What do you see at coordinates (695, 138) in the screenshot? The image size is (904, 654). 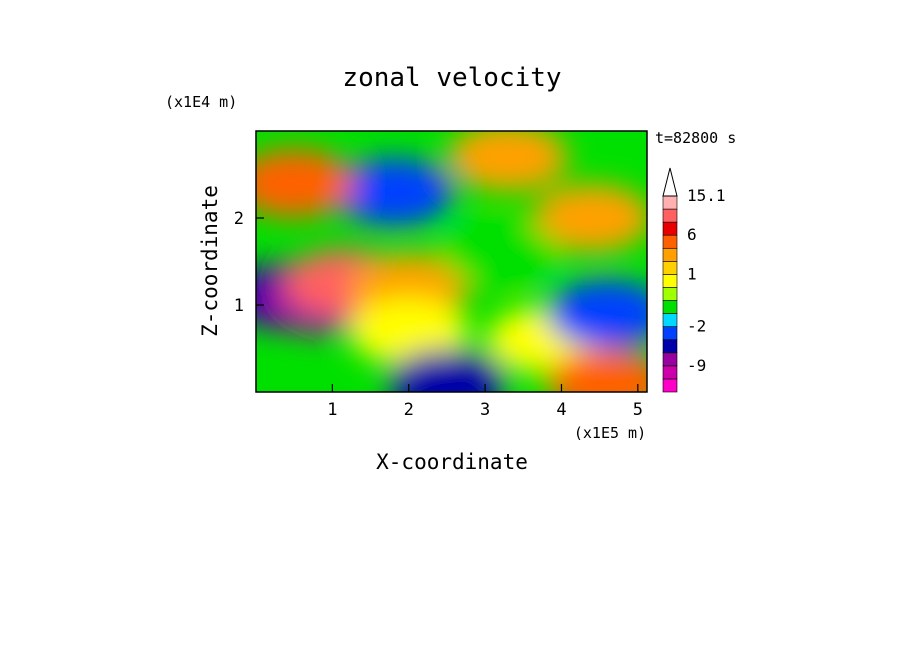 I see `time-label: t=82800 s` at bounding box center [695, 138].